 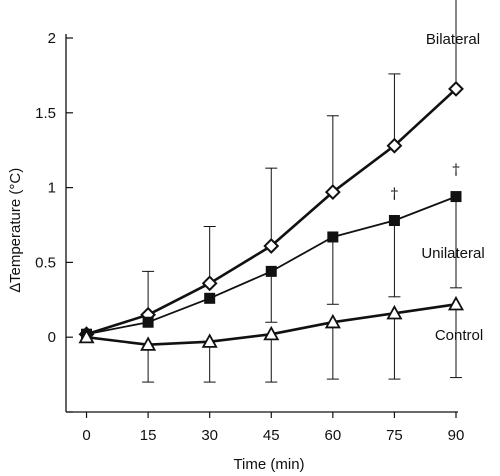 What do you see at coordinates (52, 38) in the screenshot?
I see `y-tick-label: 2` at bounding box center [52, 38].